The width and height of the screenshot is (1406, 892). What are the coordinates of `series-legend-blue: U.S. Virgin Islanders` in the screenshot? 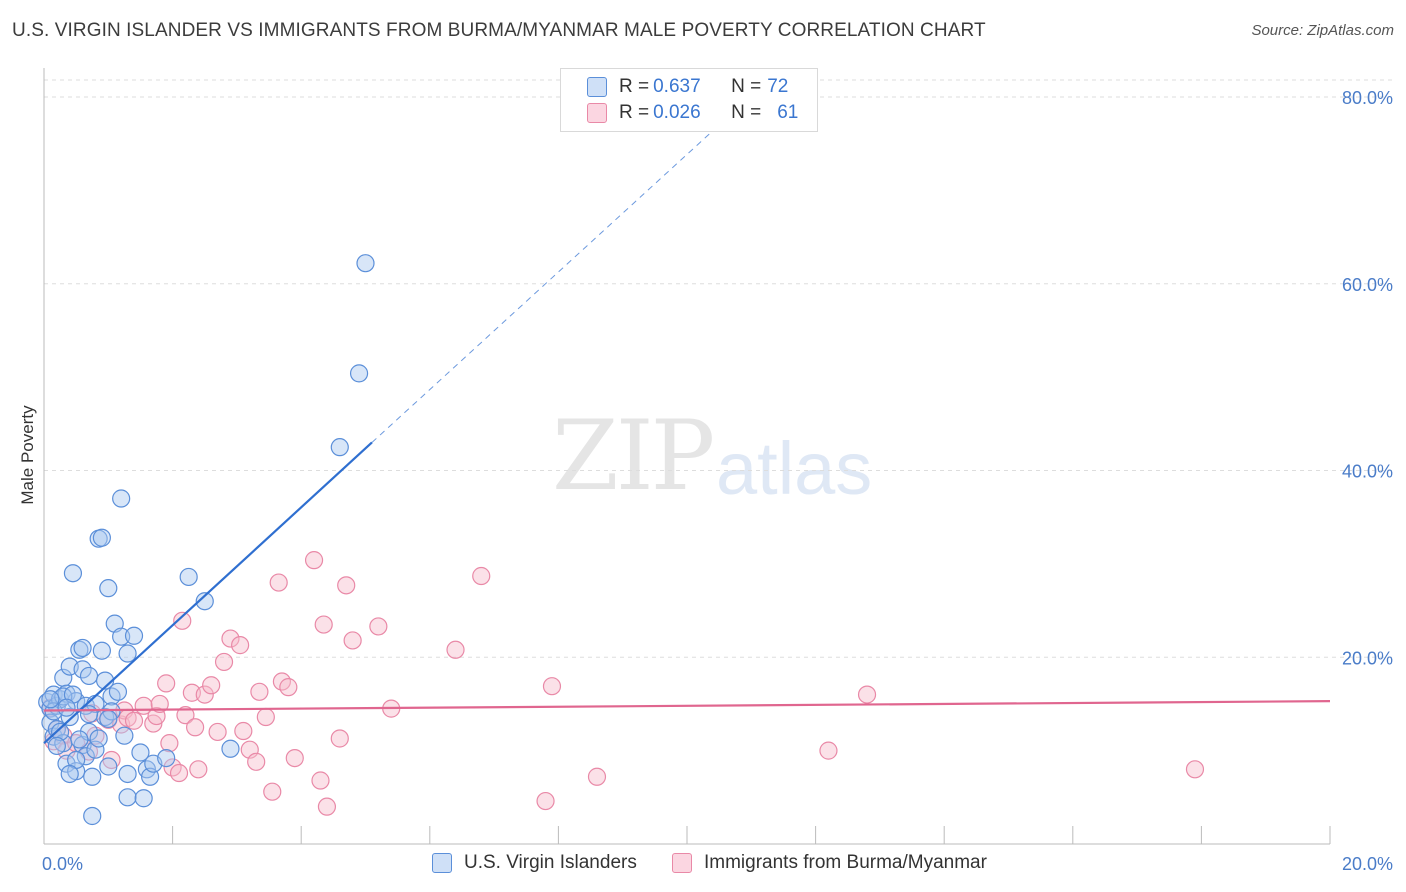 It's located at (534, 863).